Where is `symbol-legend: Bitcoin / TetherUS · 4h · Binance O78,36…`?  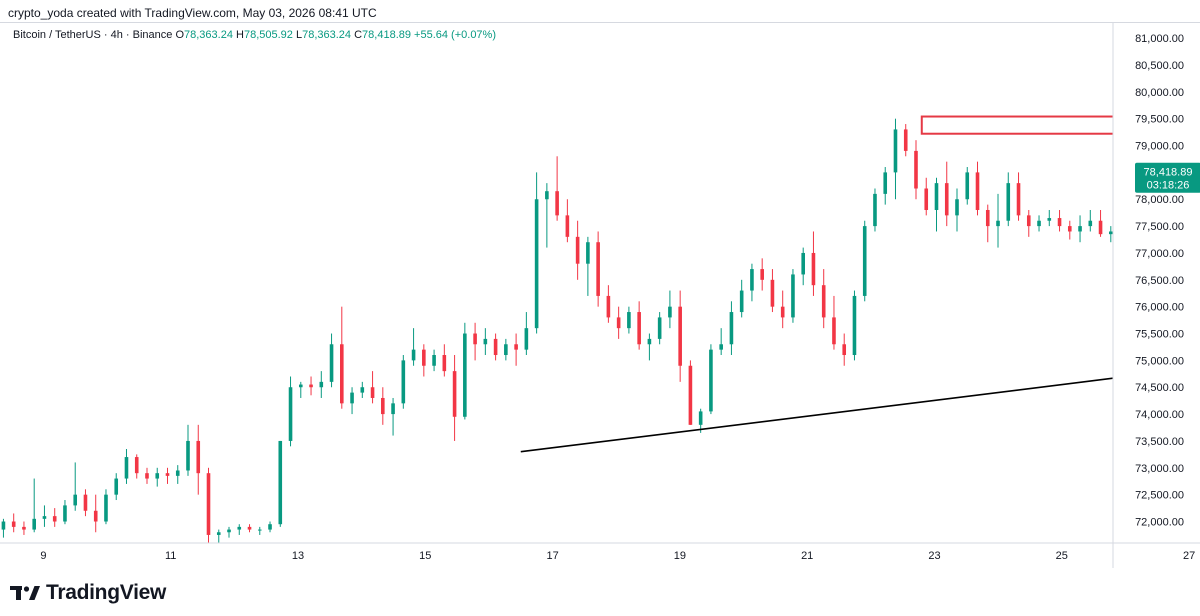
symbol-legend: Bitcoin / TetherUS · 4h · Binance O78,36… is located at coordinates (254, 35).